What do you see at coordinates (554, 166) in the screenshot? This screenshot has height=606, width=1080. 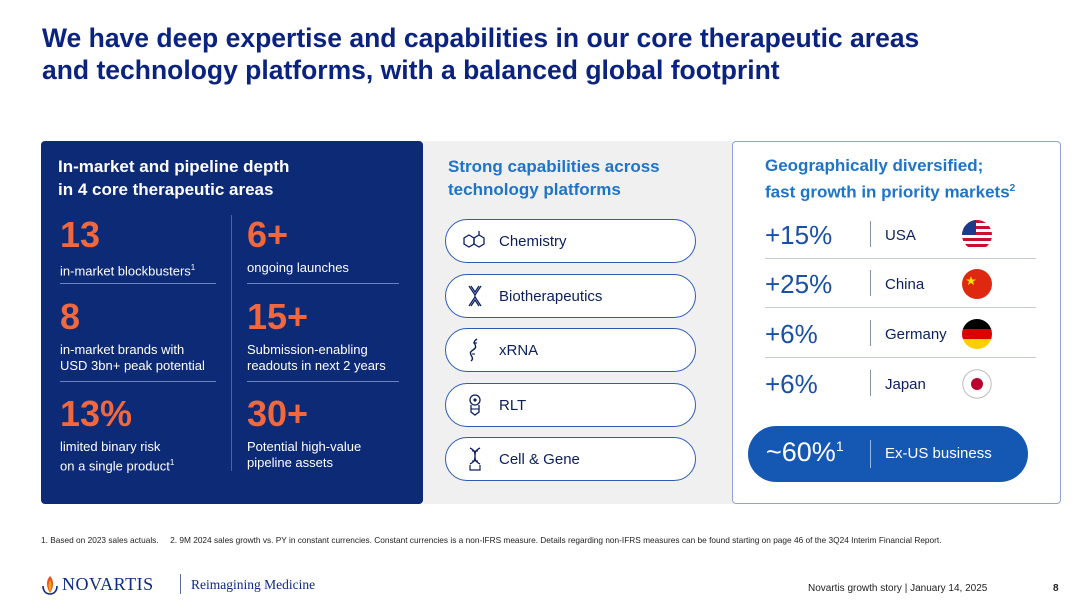 I see `platforms-heading-line1: Strong capabilities across` at bounding box center [554, 166].